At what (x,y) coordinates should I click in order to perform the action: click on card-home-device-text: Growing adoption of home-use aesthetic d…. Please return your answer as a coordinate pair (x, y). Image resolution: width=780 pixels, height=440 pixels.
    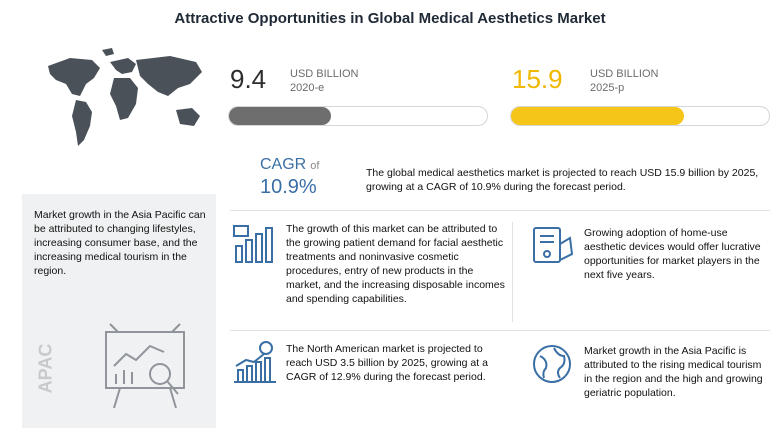
    Looking at the image, I should click on (672, 254).